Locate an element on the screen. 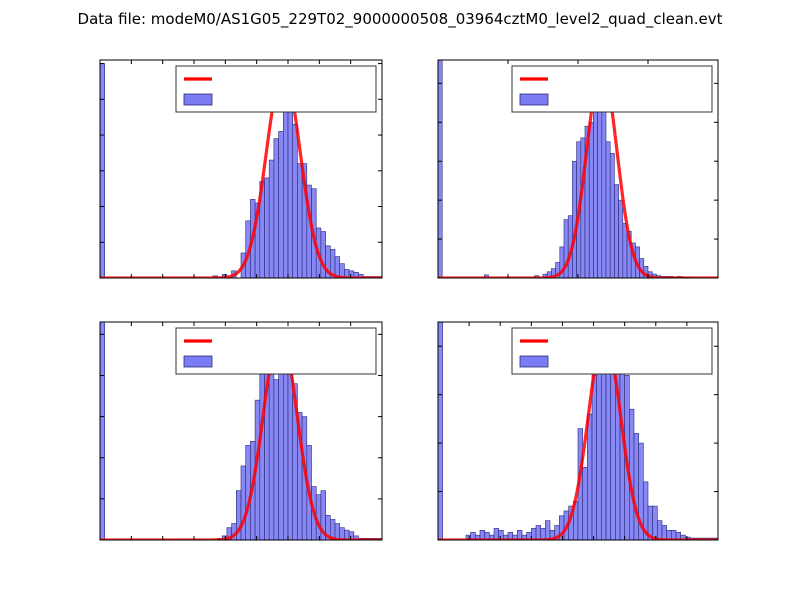 Image resolution: width=800 pixels, height=600 pixels. quadrant-3-chart is located at coordinates (578, 431).